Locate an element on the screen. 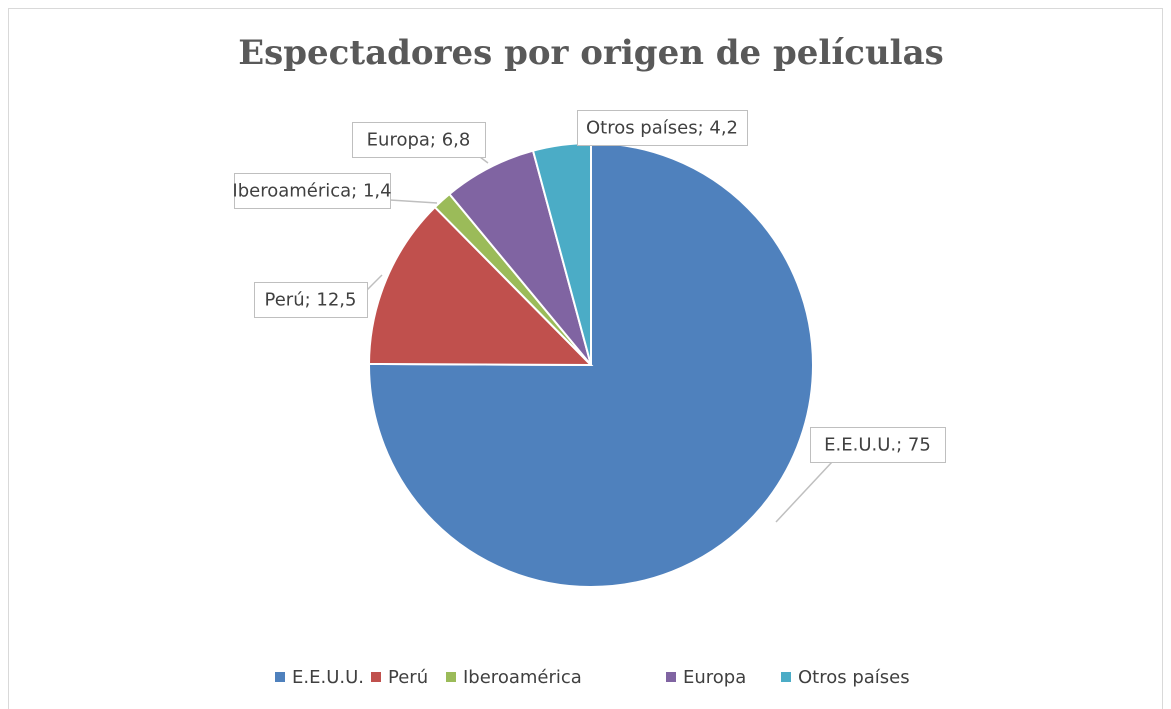 The width and height of the screenshot is (1171, 709). legend-label: E.E.U.U. is located at coordinates (328, 677).